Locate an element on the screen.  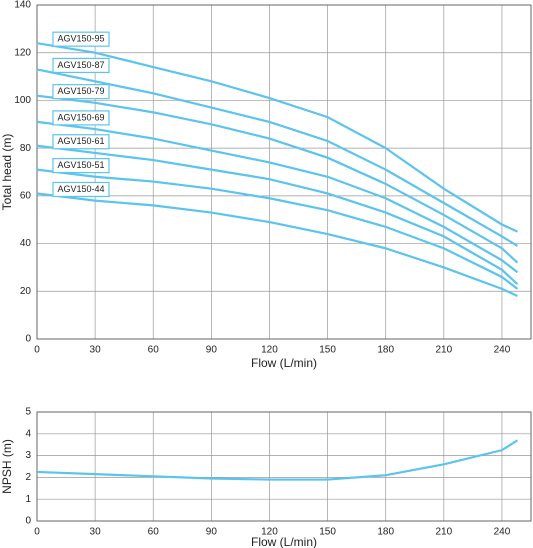
y-tick-label: 20 is located at coordinates (26, 291).